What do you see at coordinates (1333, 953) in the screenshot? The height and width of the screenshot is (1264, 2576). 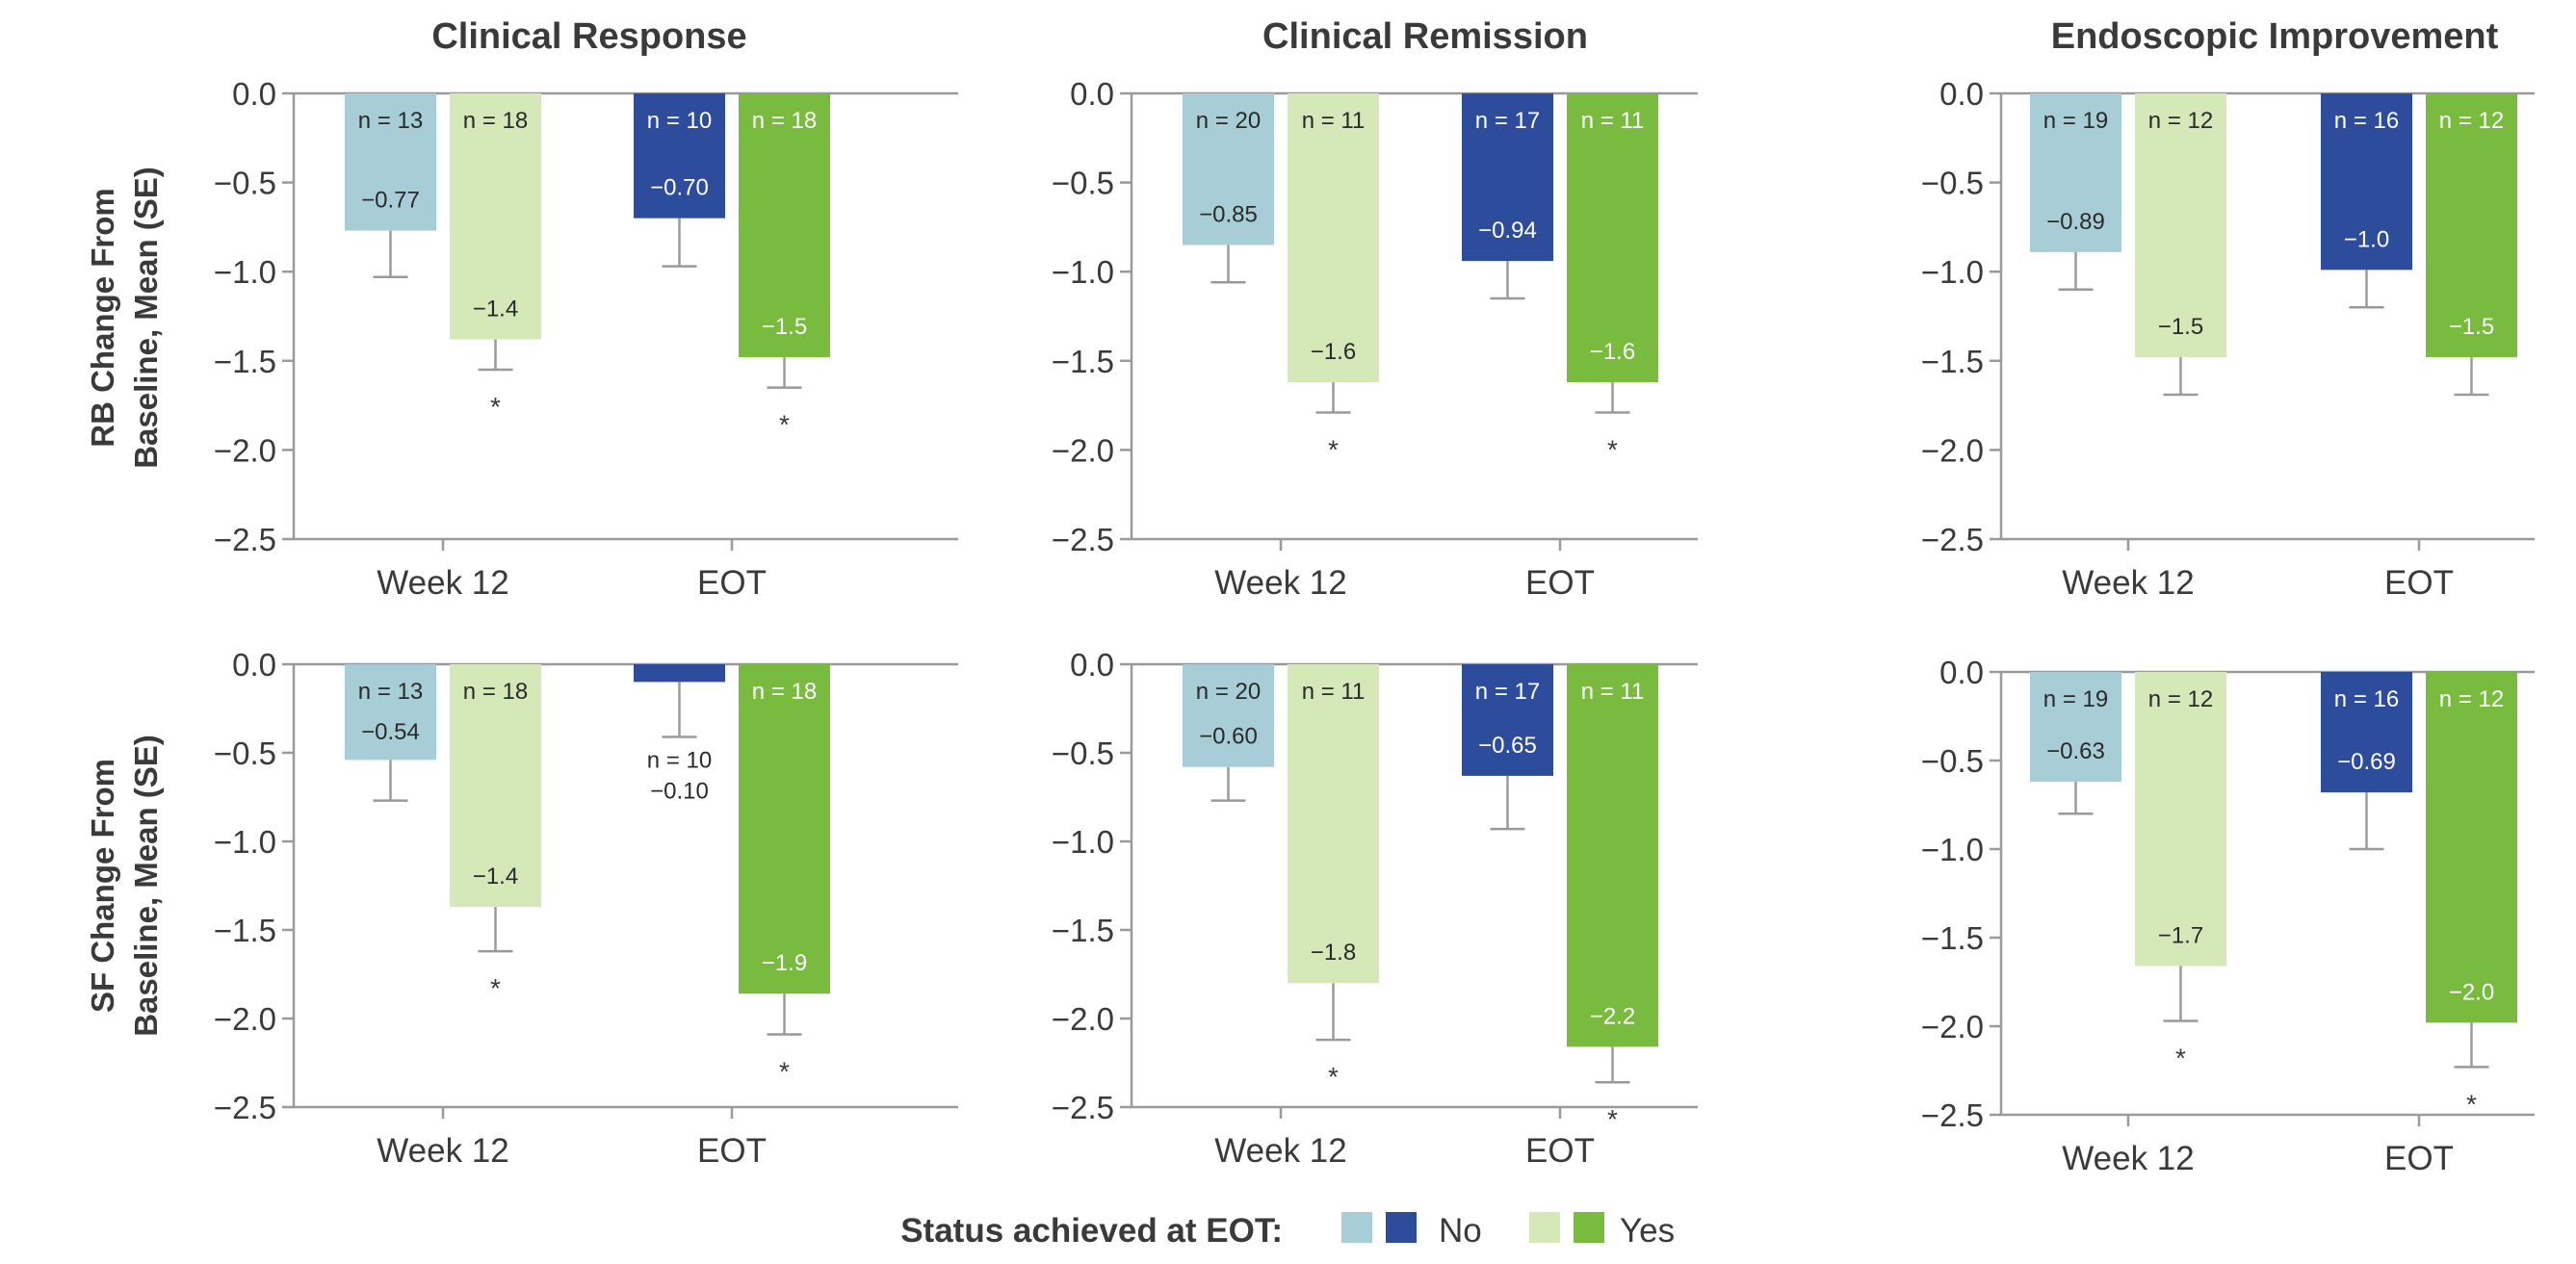 I see `bar-value-label: −1.8` at bounding box center [1333, 953].